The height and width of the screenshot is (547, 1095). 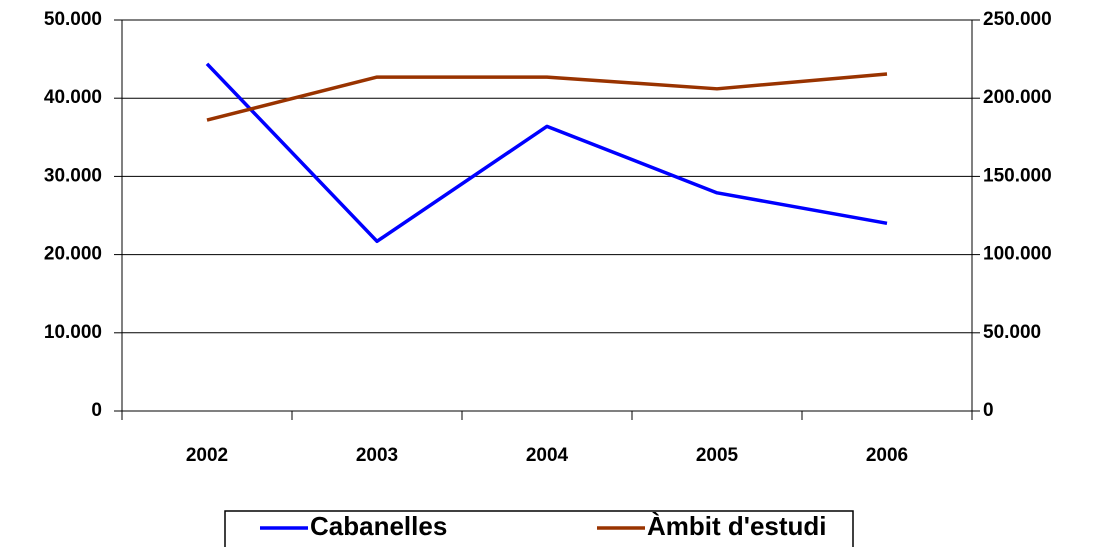 What do you see at coordinates (539, 528) in the screenshot?
I see `legend-box` at bounding box center [539, 528].